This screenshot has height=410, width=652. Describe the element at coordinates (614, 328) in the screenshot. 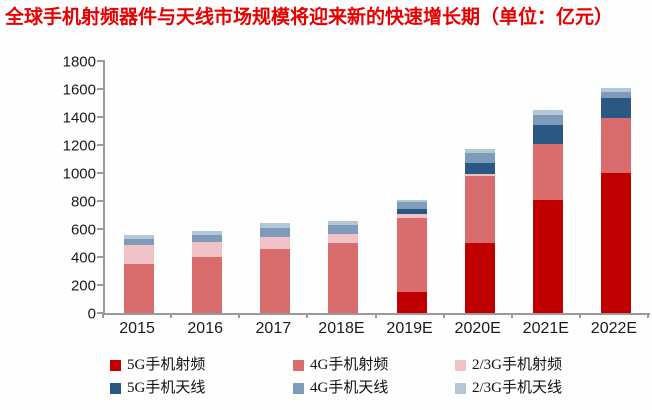

I see `x-axis-label: 2022E` at that location.